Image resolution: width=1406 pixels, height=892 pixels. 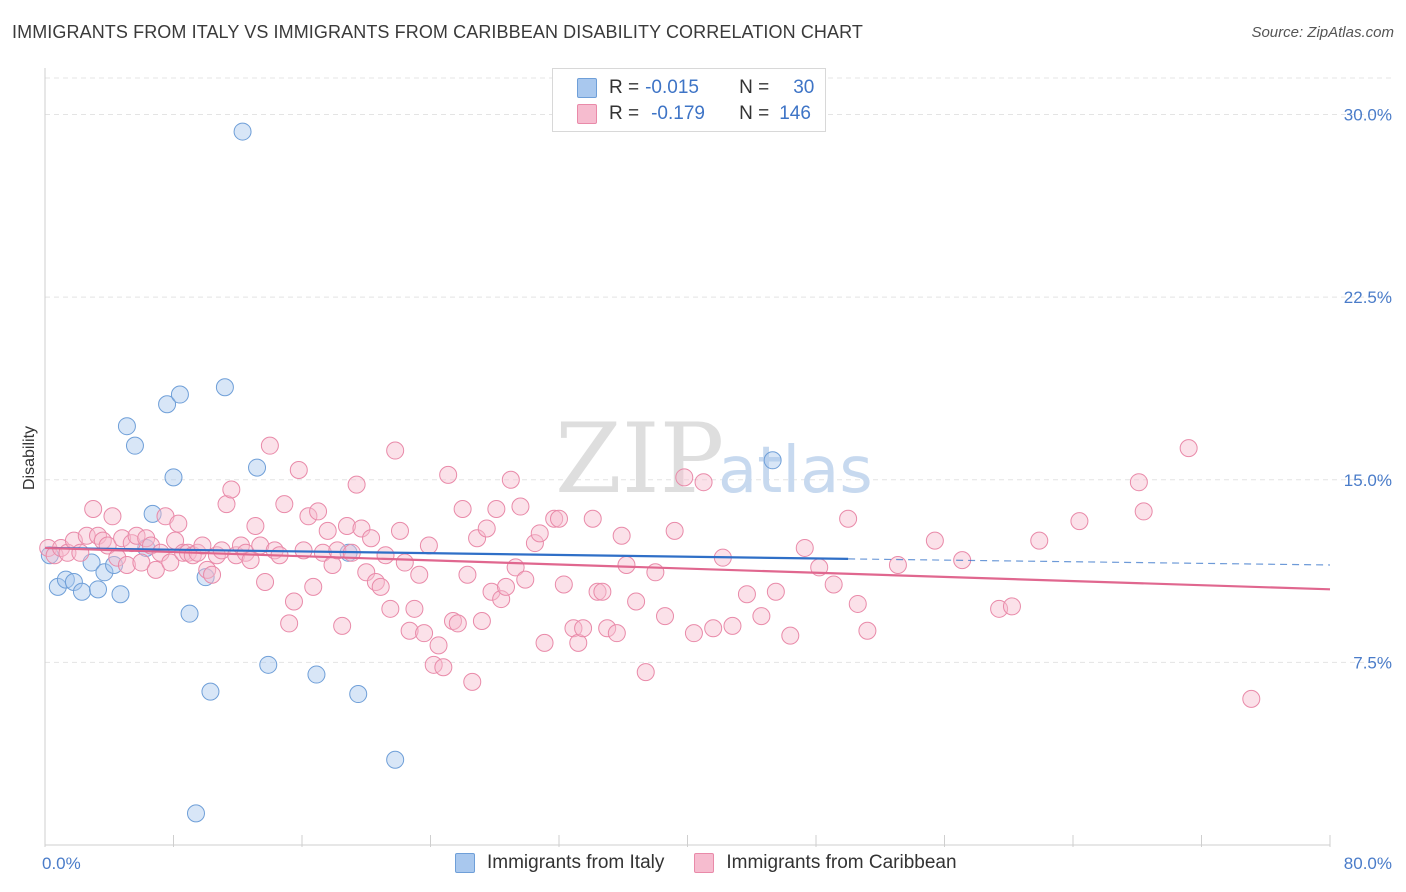 I want to click on x-tick-label: 80.0%, so click(x=1368, y=863).